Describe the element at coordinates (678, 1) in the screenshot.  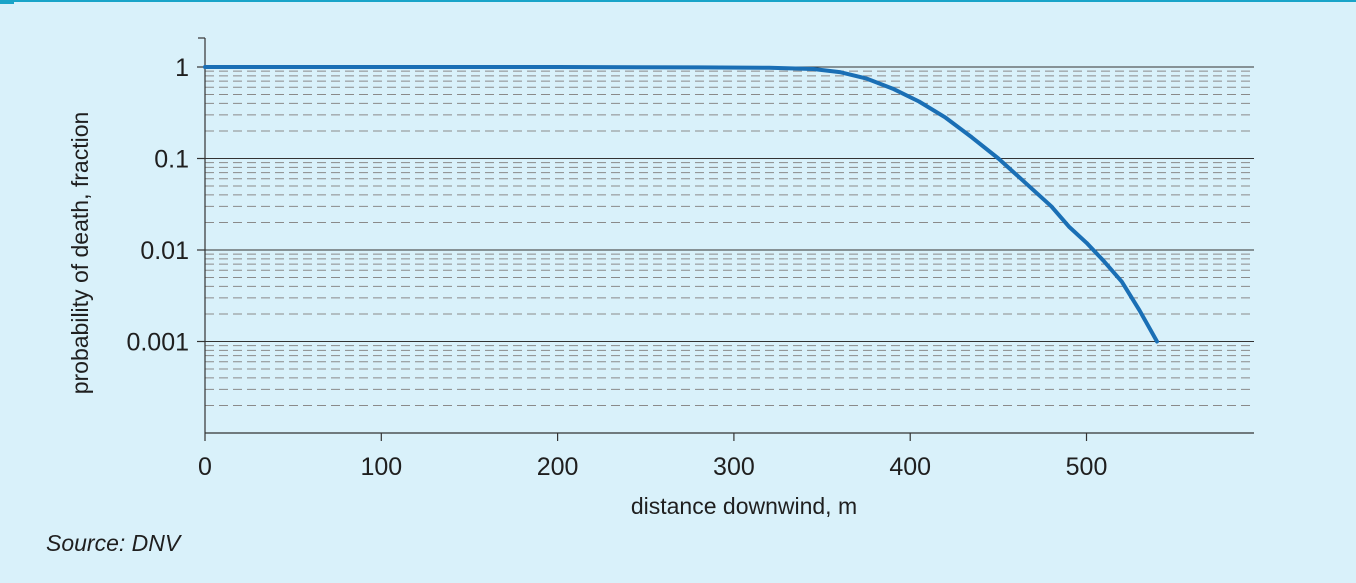
I see `top-rule` at that location.